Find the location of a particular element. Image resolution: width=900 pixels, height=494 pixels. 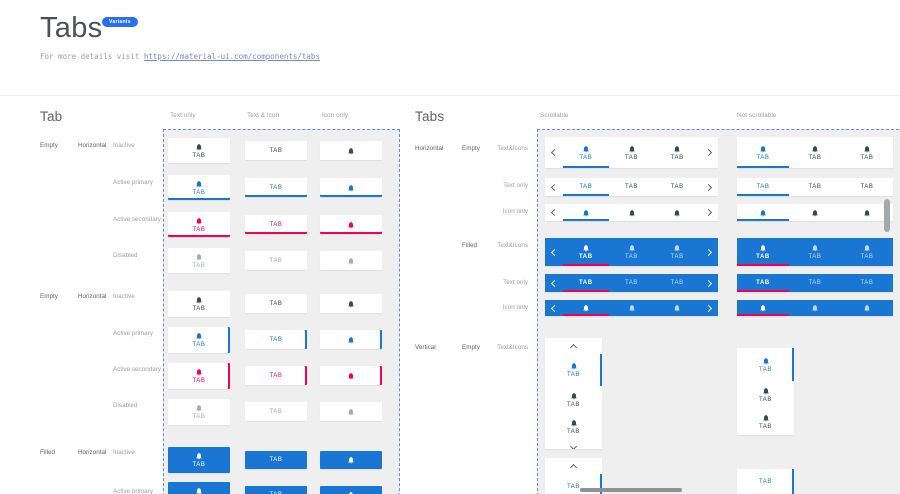

docs-link: https://material-ui.com/components/tabs is located at coordinates (231, 56).